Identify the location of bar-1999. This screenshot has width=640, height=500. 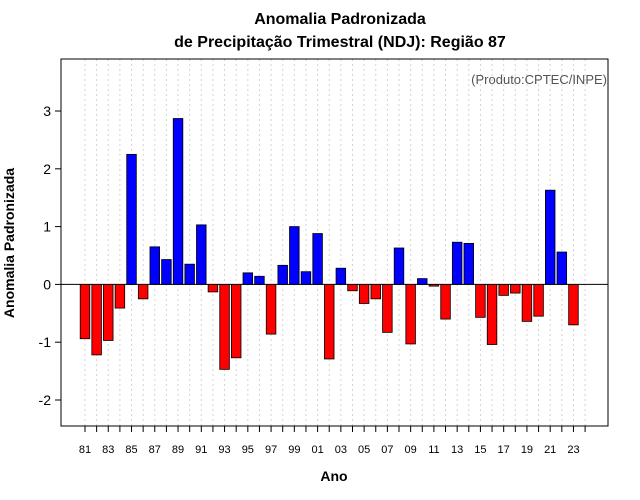
(294, 255).